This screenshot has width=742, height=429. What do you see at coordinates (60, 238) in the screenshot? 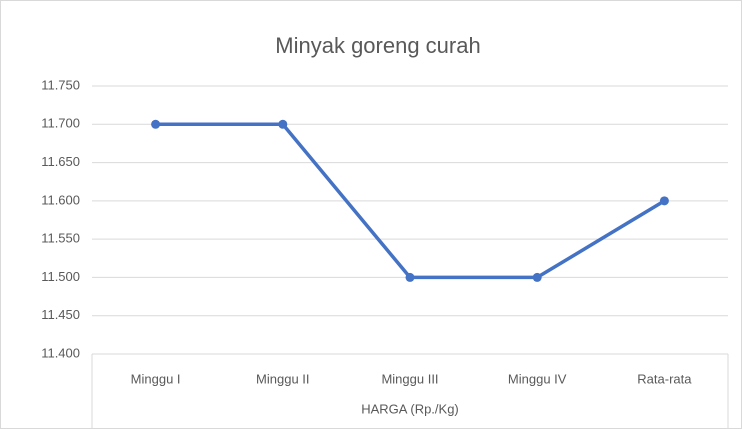
I see `y-tick-label: 11.550` at bounding box center [60, 238].